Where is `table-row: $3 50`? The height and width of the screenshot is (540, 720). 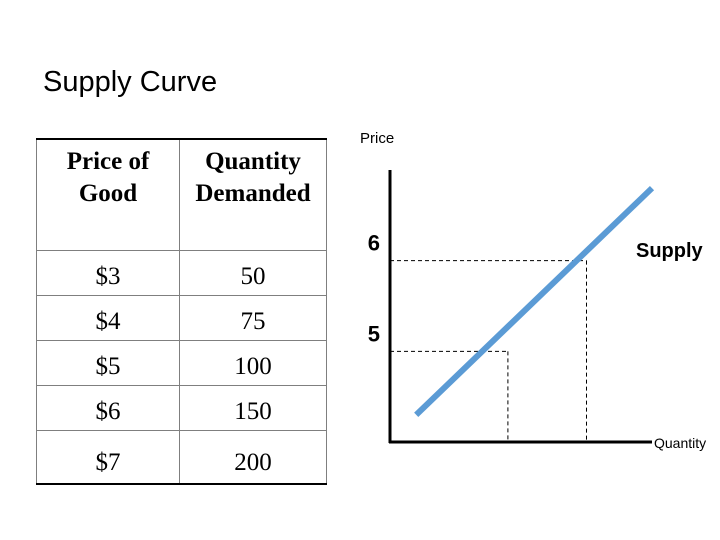 table-row: $3 50 is located at coordinates (181, 273).